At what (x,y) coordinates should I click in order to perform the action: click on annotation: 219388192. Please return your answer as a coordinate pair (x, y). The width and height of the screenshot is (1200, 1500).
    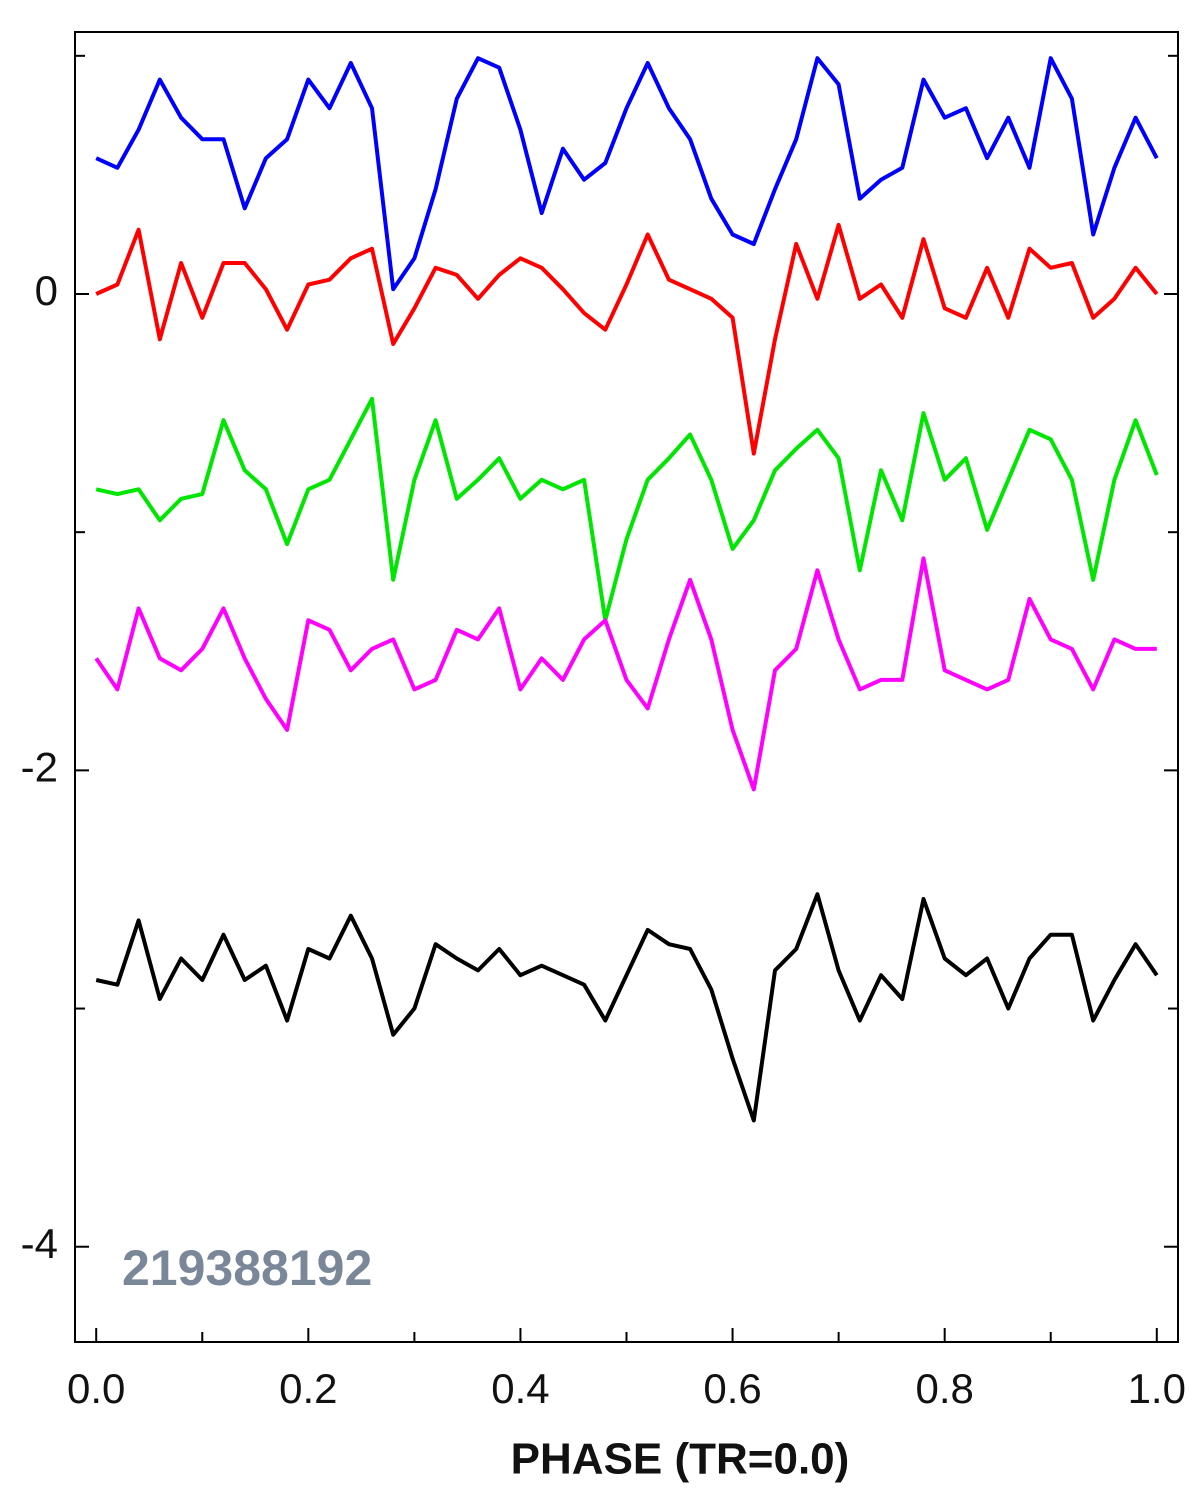
    Looking at the image, I should click on (247, 1268).